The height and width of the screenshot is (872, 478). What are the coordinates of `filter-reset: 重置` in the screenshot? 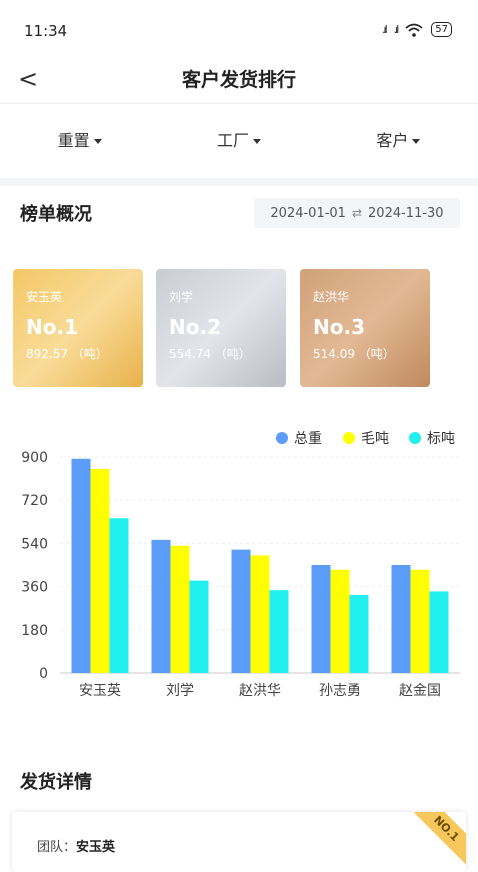 It's located at (79, 141).